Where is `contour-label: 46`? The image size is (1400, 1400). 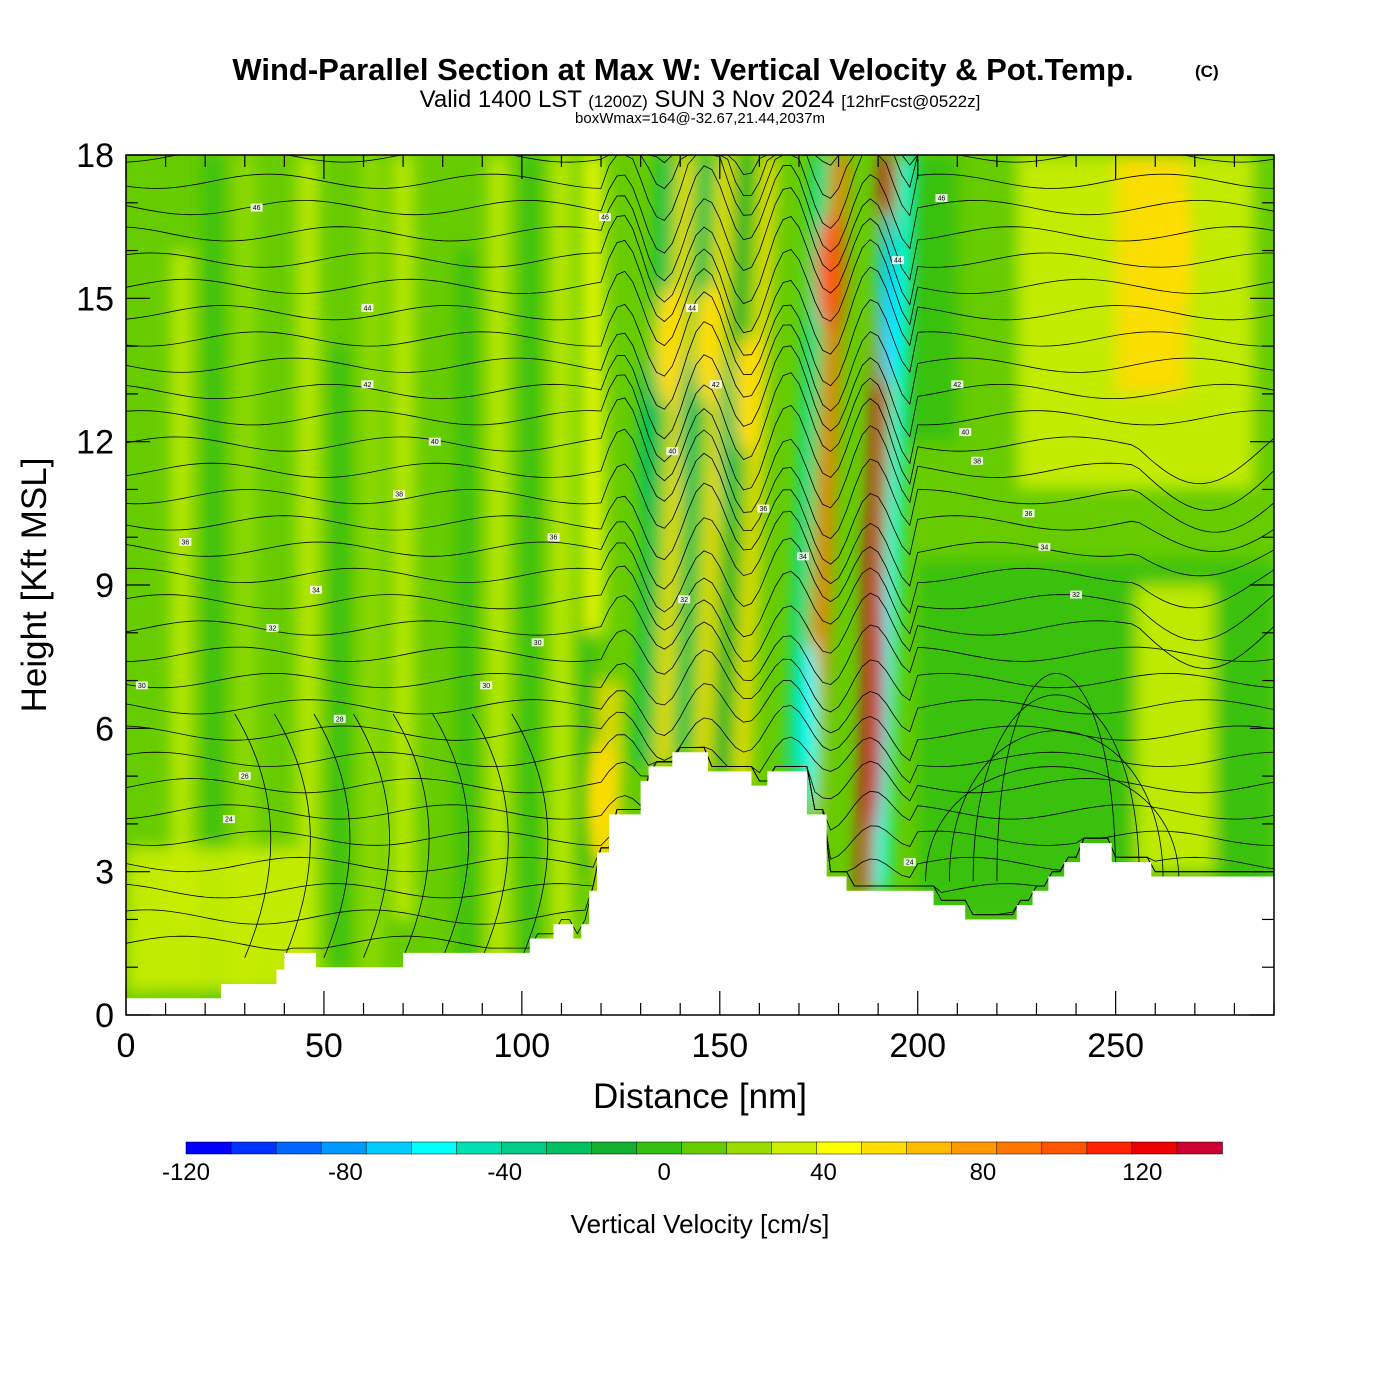
contour-label: 46 is located at coordinates (256, 207).